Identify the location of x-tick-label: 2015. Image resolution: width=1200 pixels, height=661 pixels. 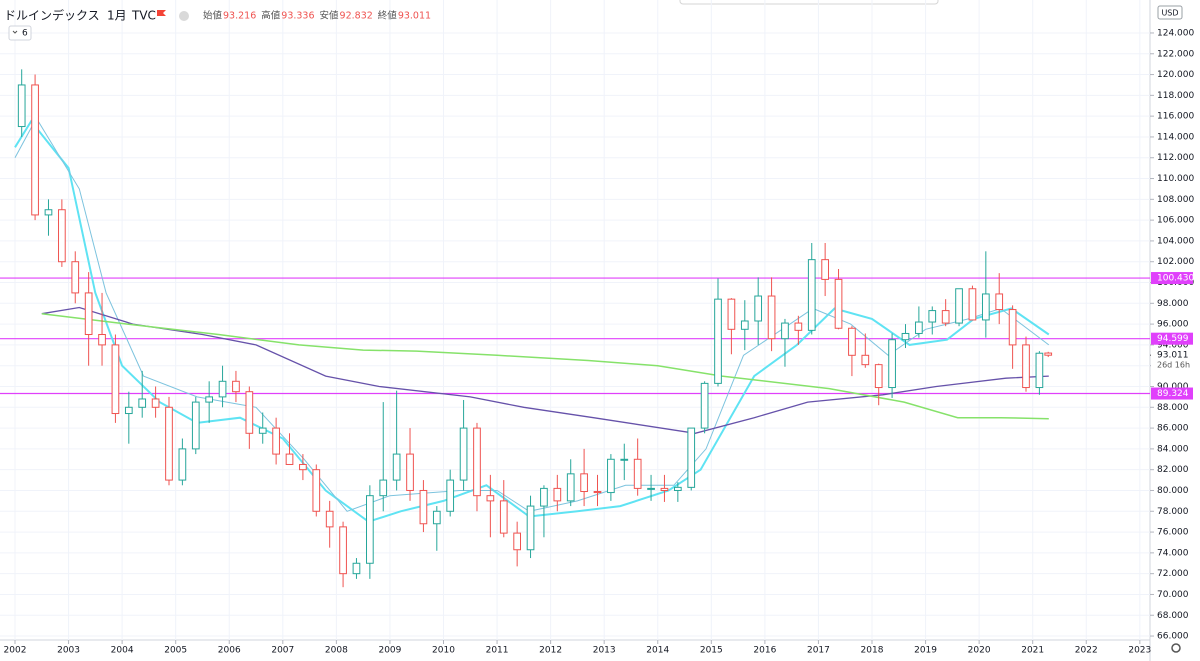
(711, 651).